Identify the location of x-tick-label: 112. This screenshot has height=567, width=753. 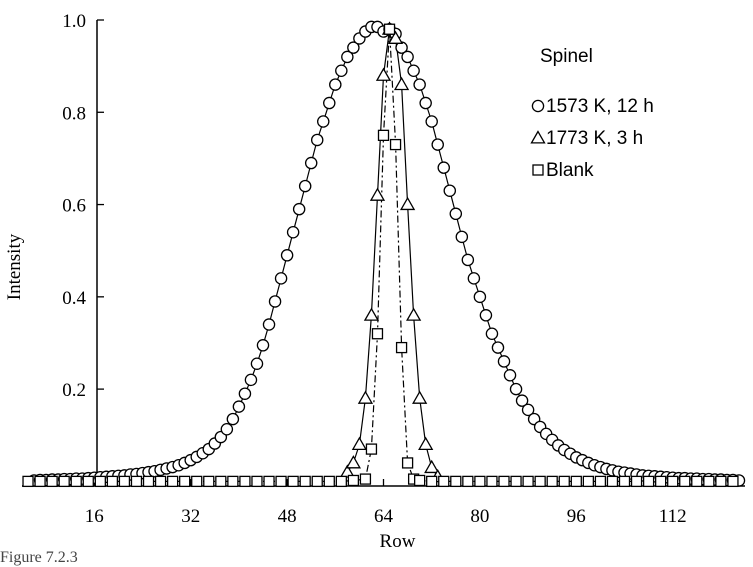
(673, 516).